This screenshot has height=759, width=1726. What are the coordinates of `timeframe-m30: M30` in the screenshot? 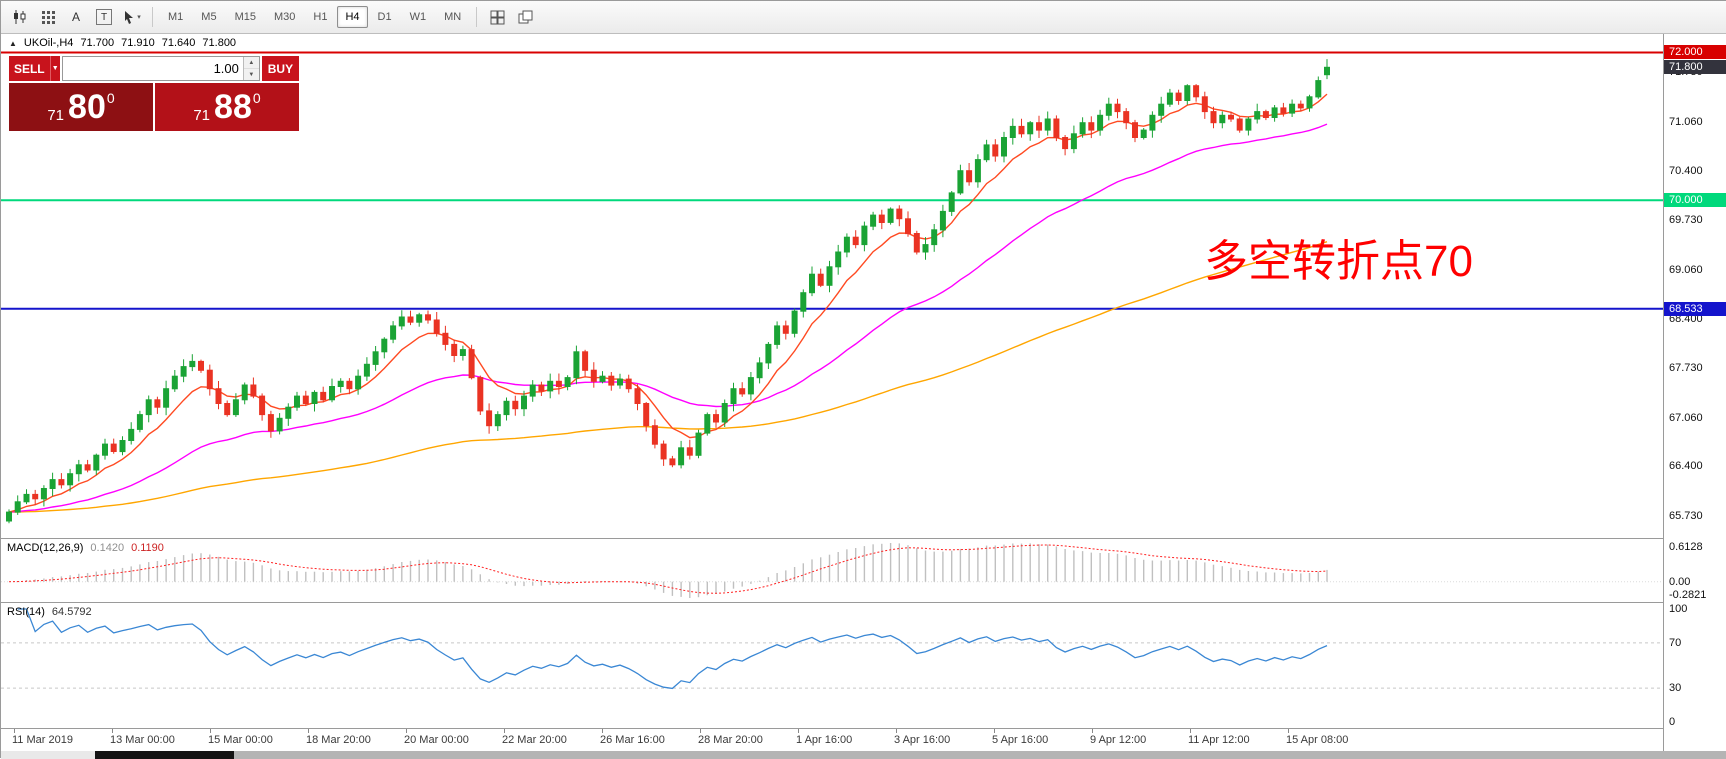 It's located at (284, 17).